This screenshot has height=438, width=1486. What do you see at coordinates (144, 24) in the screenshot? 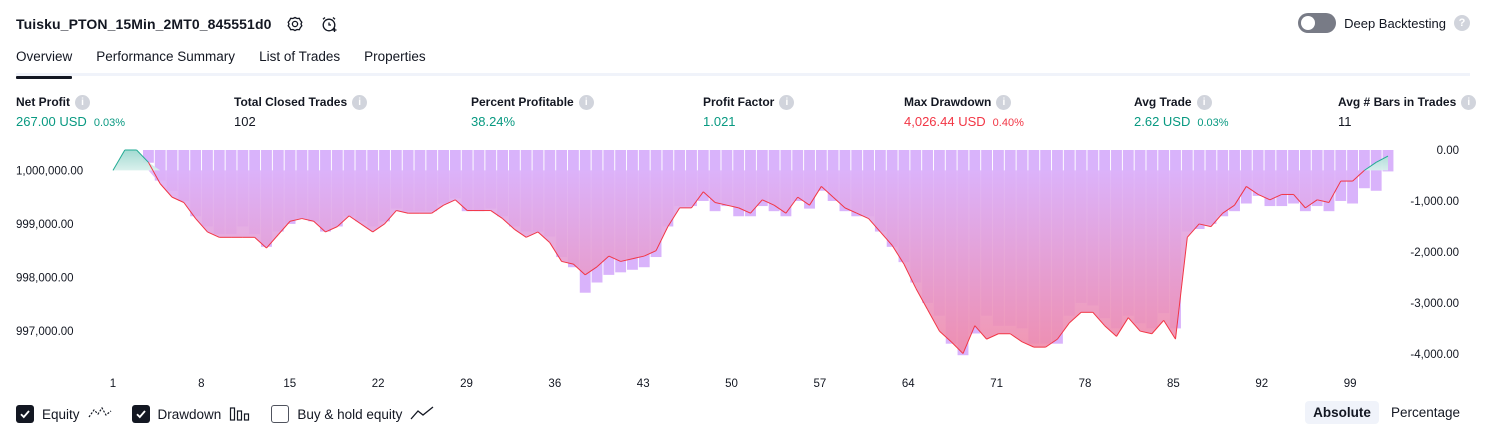
I see `strategy-title: Tuisku_PTON_15Min_2MT0_845551d0` at bounding box center [144, 24].